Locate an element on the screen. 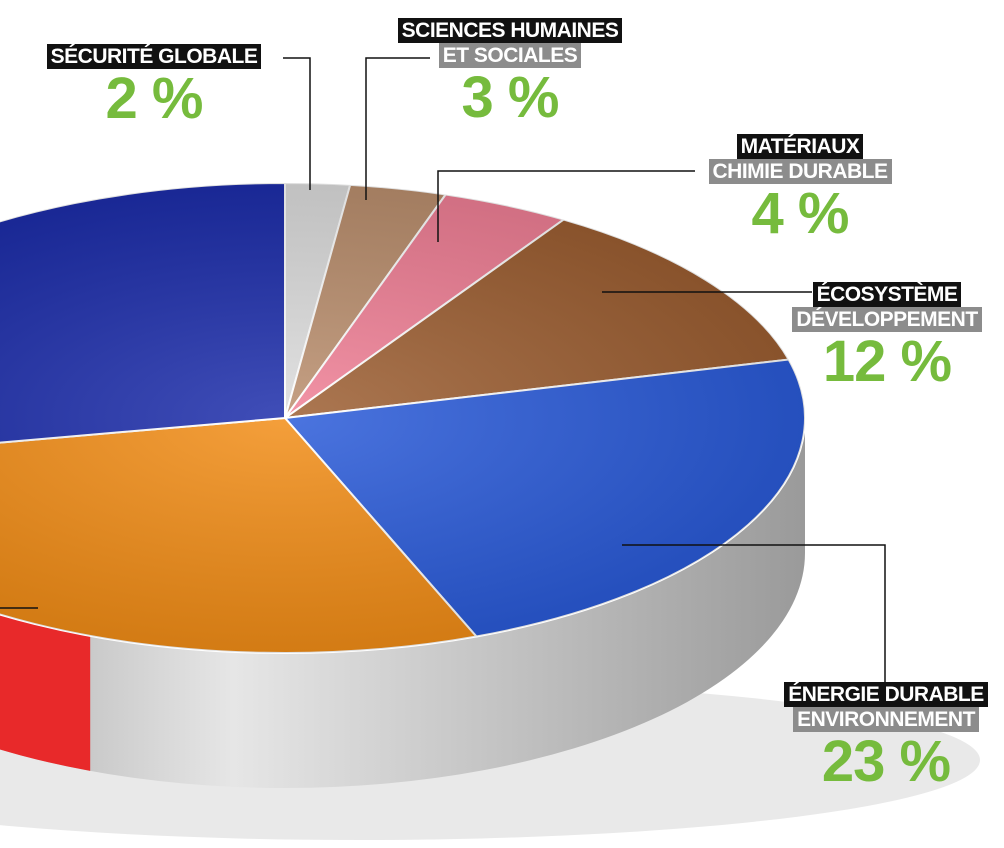  slice-percentage: 4 % is located at coordinates (800, 213).